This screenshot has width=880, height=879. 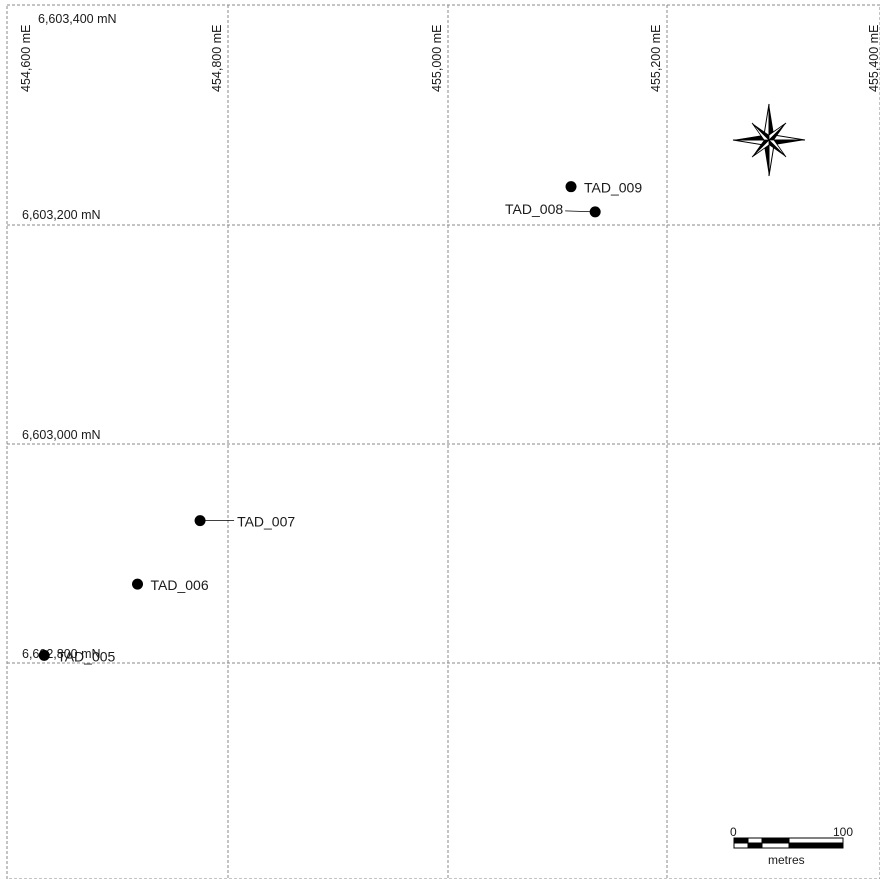 I want to click on compass-rose-icon, so click(x=769, y=140).